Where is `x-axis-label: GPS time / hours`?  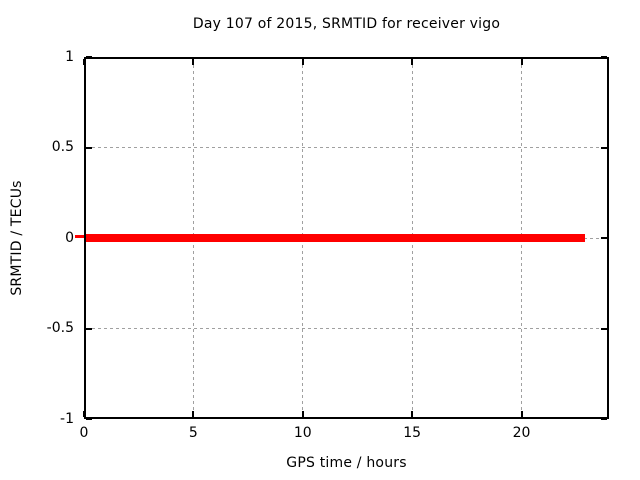 x-axis-label: GPS time / hours is located at coordinates (346, 463).